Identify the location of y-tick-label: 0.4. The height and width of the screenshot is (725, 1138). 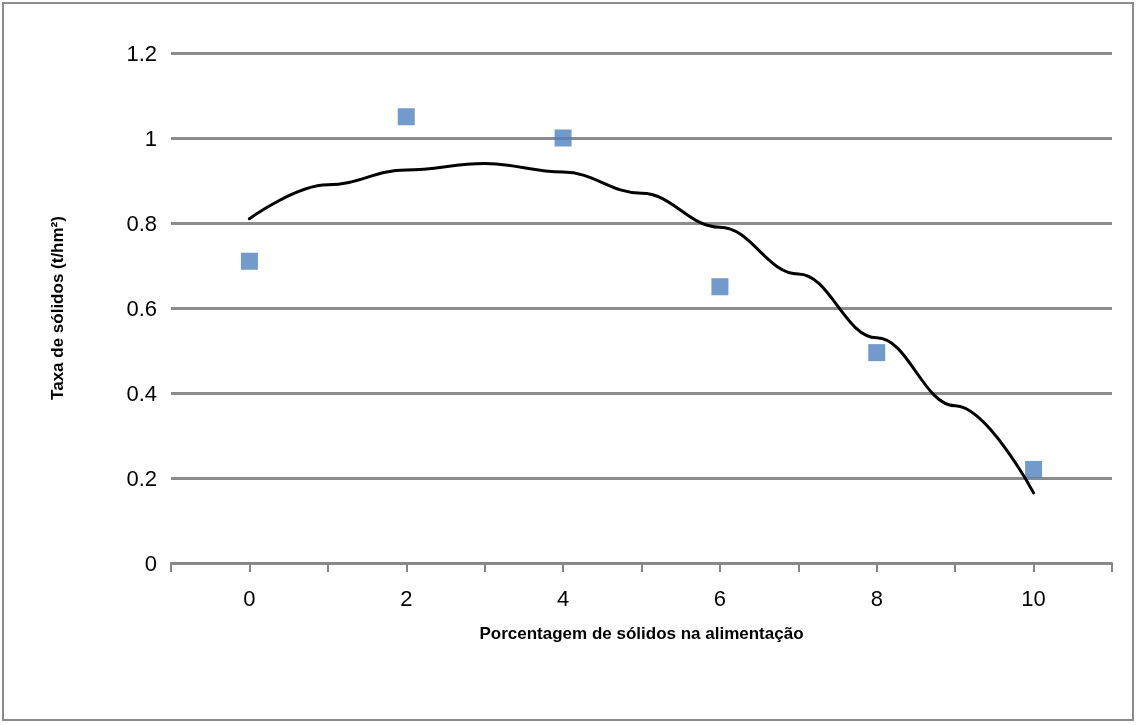
(141, 393).